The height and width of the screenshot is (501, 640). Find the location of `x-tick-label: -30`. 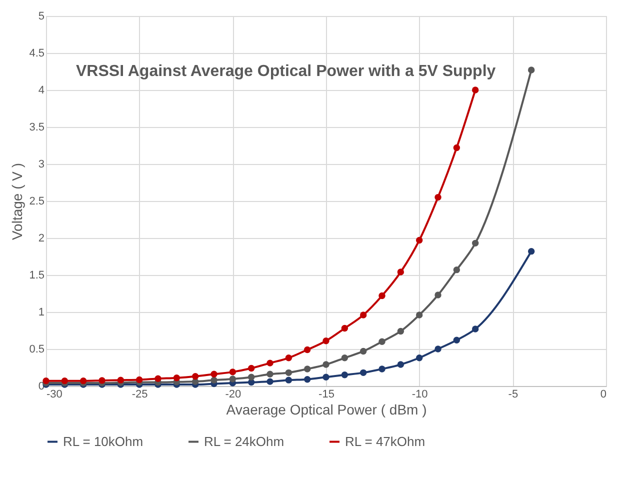

x-tick-label: -30 is located at coordinates (54, 394).